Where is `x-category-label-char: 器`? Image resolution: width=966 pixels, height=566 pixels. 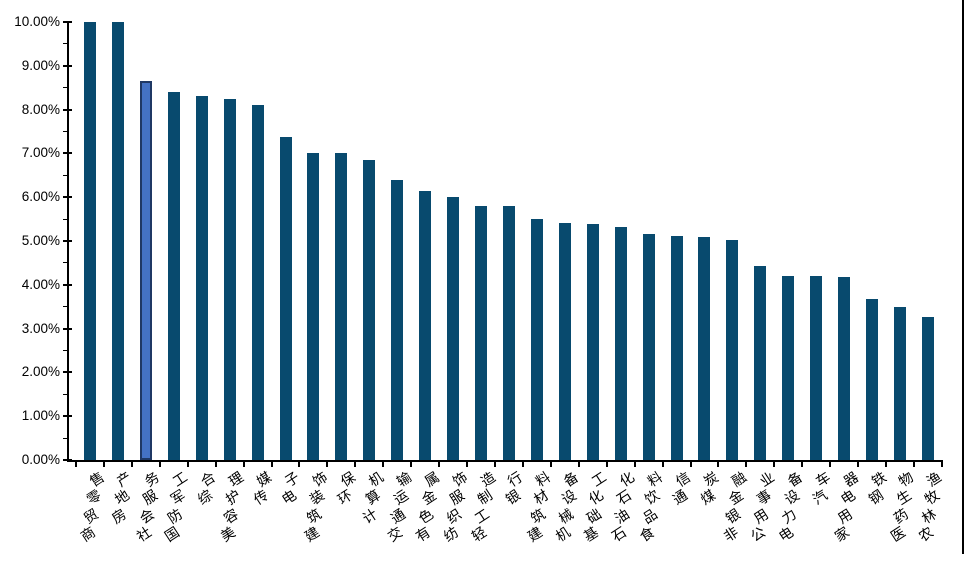
x-category-label-char: 器 is located at coordinates (850, 479).